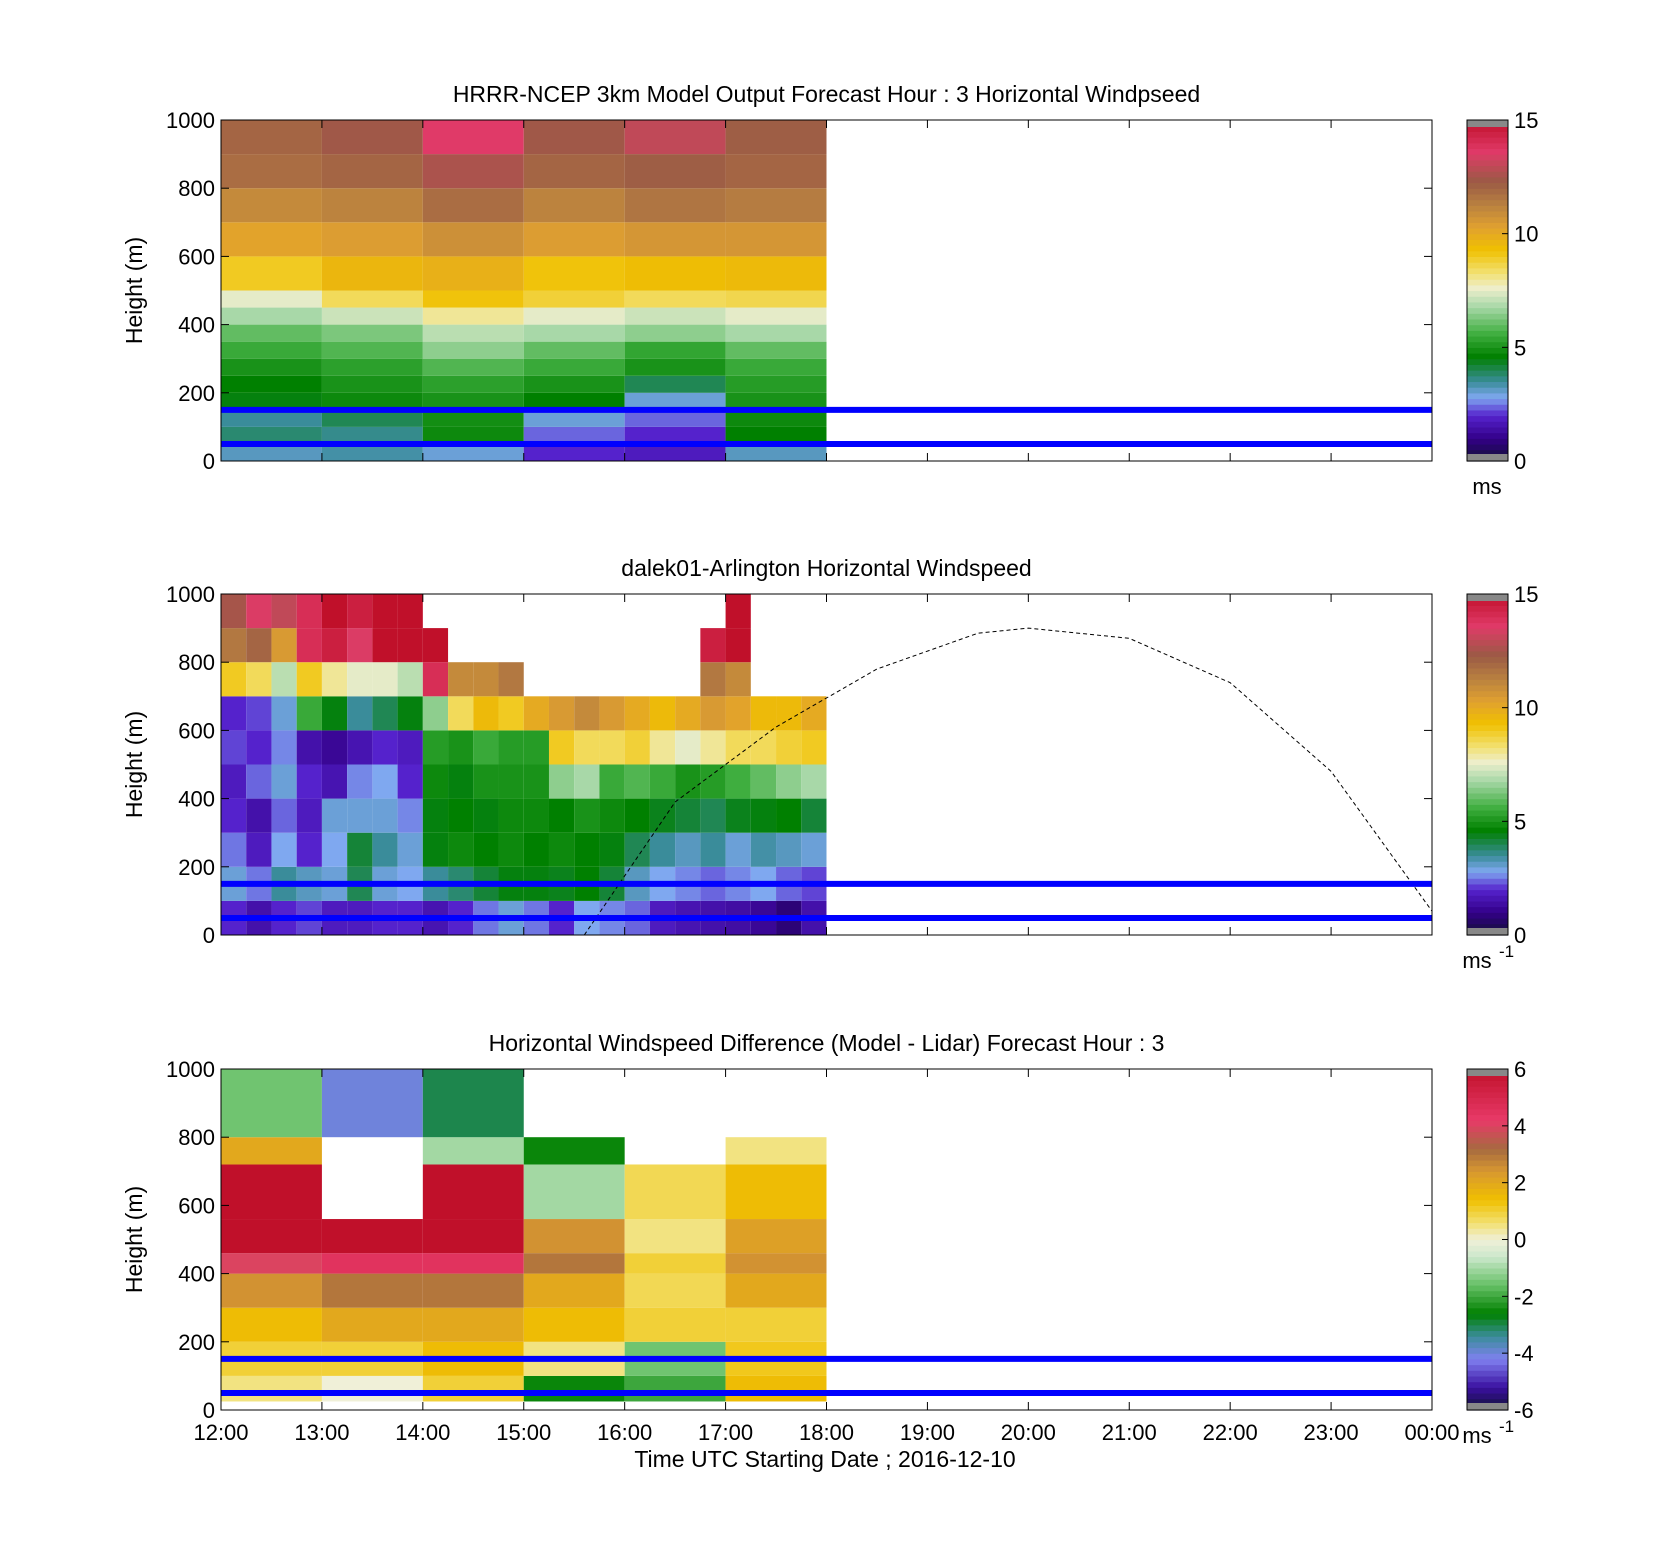  What do you see at coordinates (1487, 457) in the screenshot?
I see `colorbar-under-cap` at bounding box center [1487, 457].